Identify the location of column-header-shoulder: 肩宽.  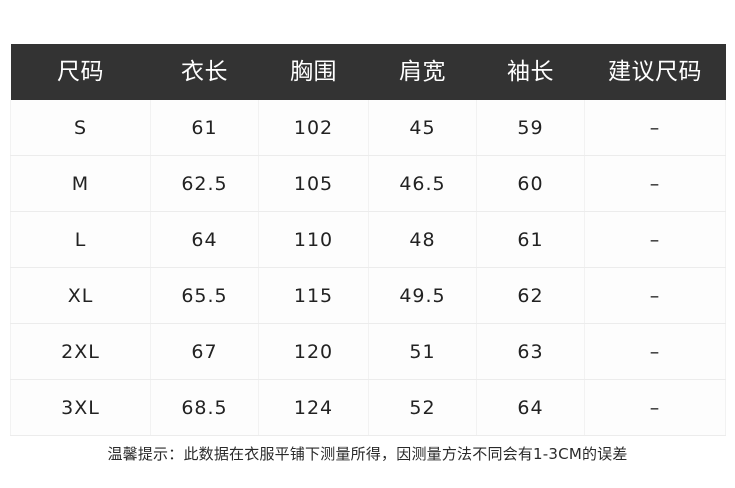
(422, 72).